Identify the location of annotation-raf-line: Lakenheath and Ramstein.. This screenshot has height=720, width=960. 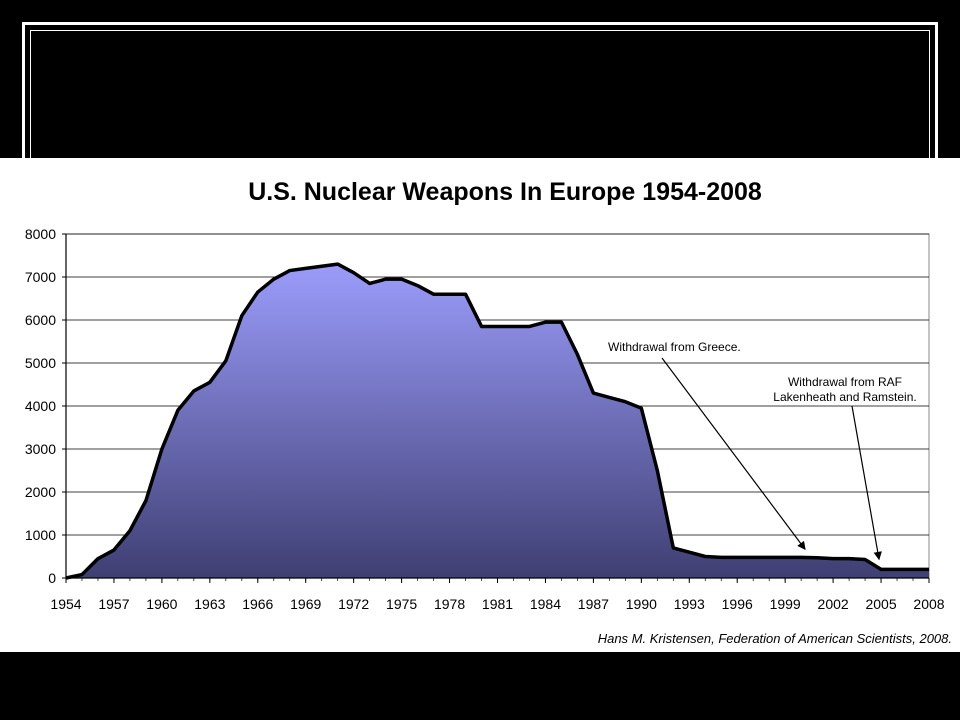
(844, 397).